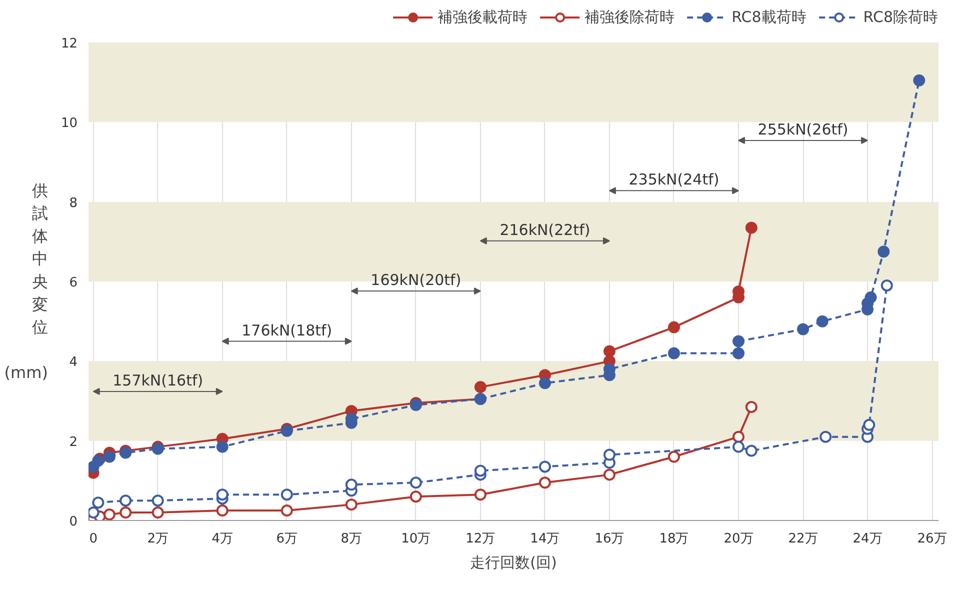  Describe the element at coordinates (674, 179) in the screenshot. I see `annotation: 235kN(24tf)` at that location.